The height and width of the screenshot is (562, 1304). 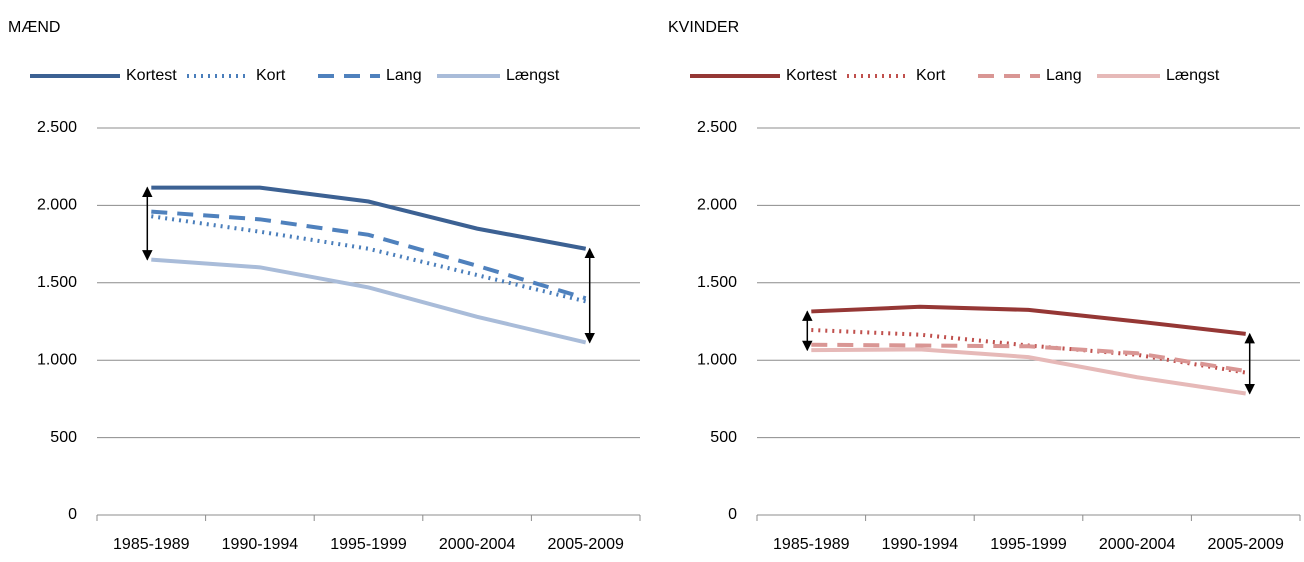 What do you see at coordinates (34, 27) in the screenshot?
I see `chart-title: MÆND` at bounding box center [34, 27].